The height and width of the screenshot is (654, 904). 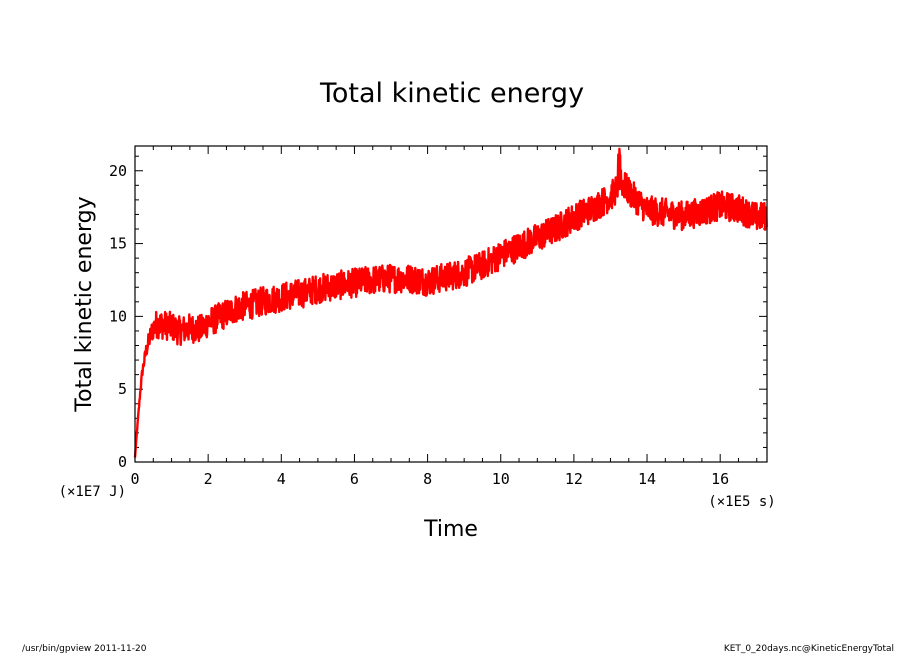 I want to click on y-tick-label: 0, so click(x=122, y=462).